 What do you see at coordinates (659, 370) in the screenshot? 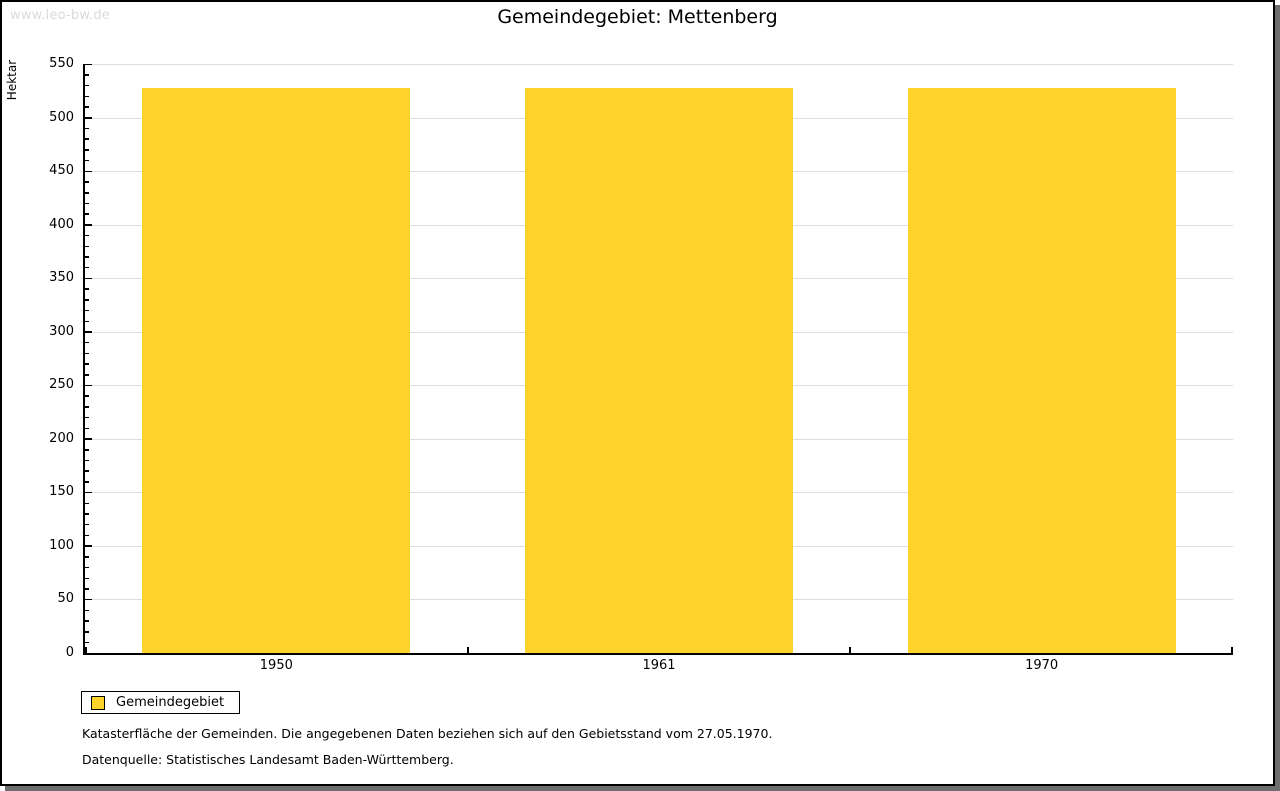
I see `bar-1961` at bounding box center [659, 370].